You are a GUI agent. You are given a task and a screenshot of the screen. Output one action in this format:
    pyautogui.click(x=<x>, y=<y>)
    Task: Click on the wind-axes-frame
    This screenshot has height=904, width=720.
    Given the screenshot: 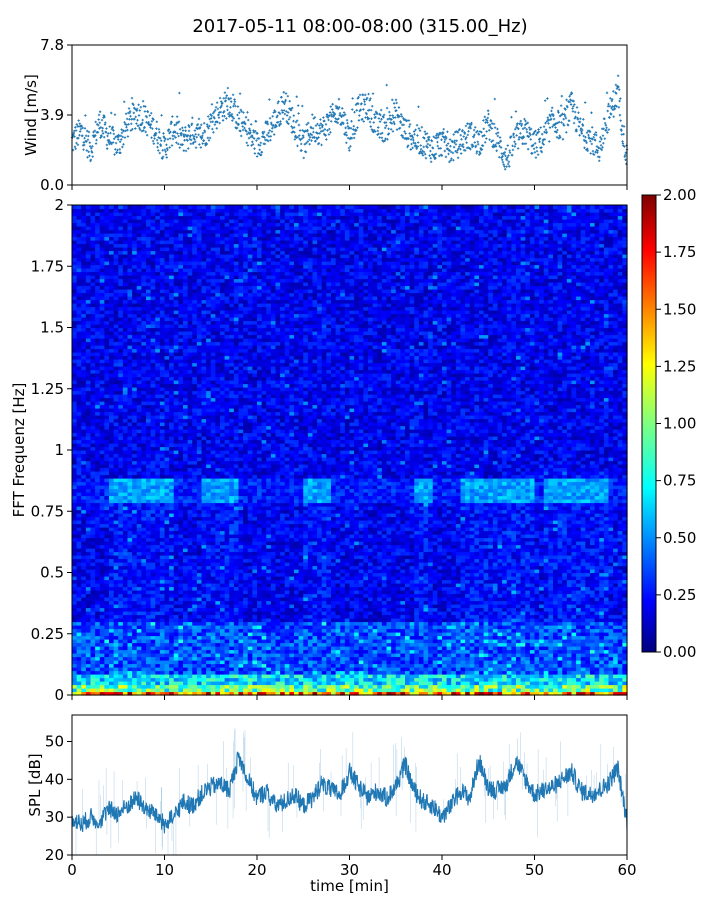 What is the action you would take?
    pyautogui.click(x=349, y=115)
    